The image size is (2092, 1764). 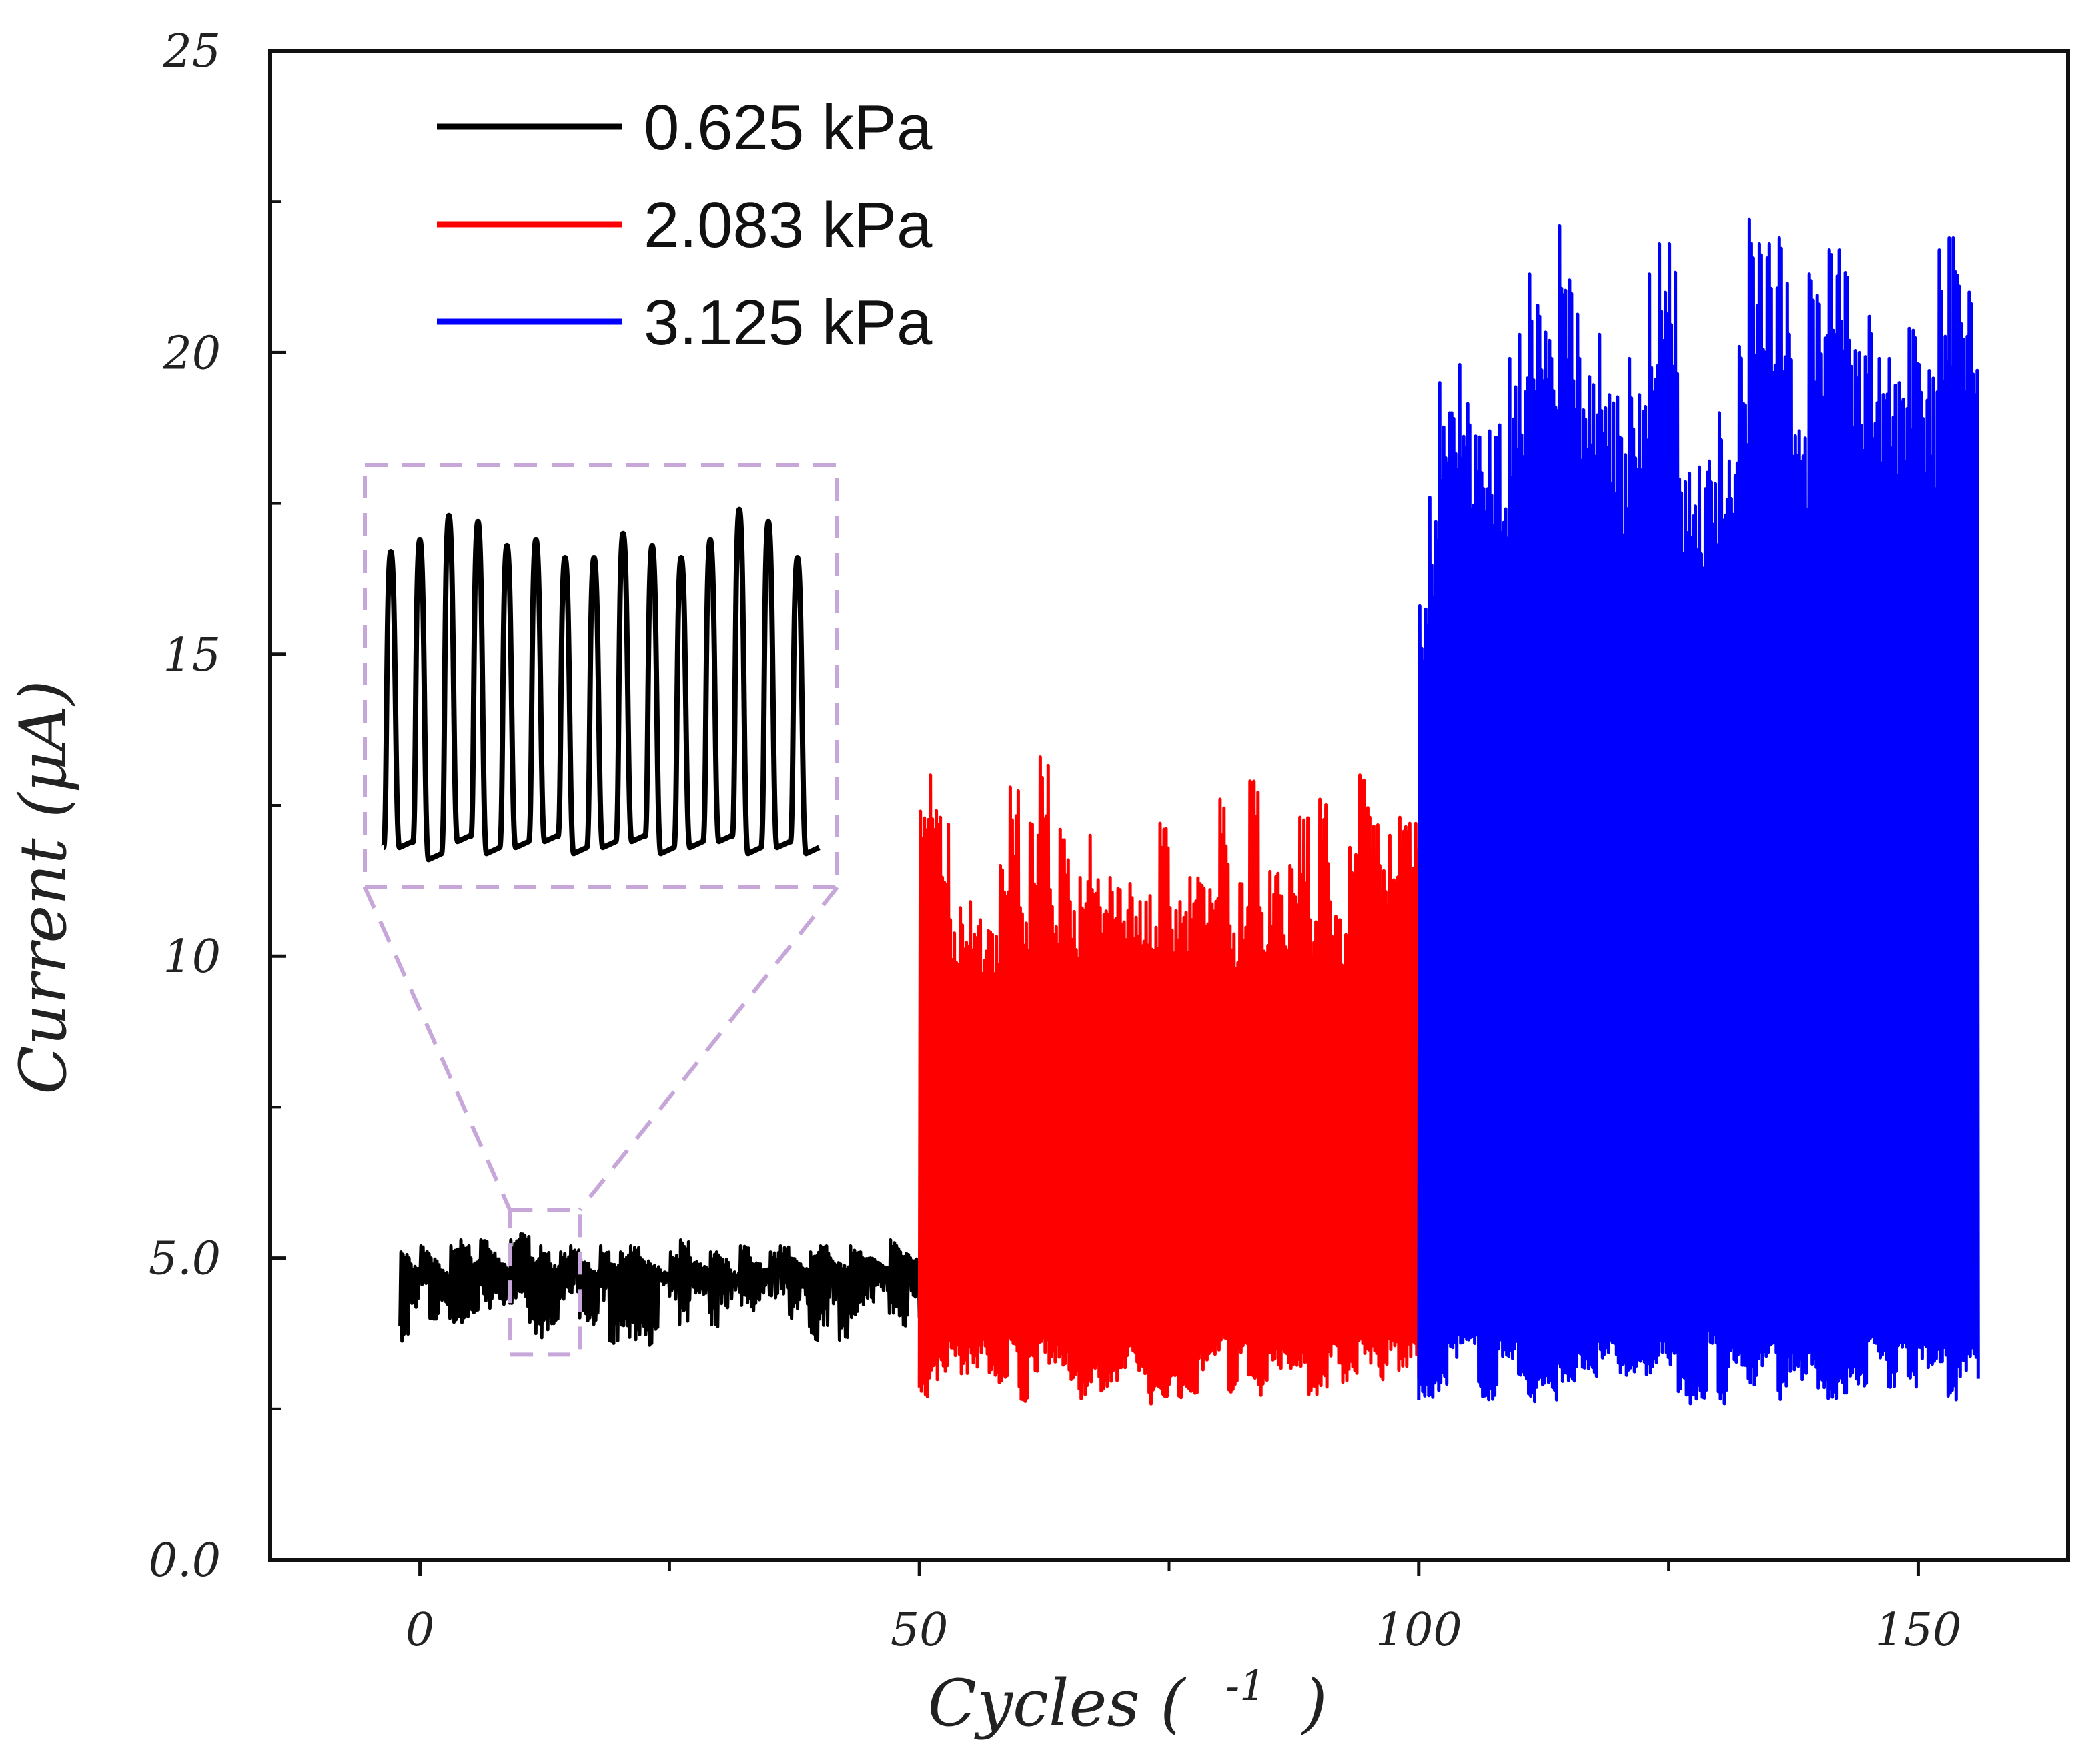 I want to click on y-tick-label: 10, so click(x=192, y=957).